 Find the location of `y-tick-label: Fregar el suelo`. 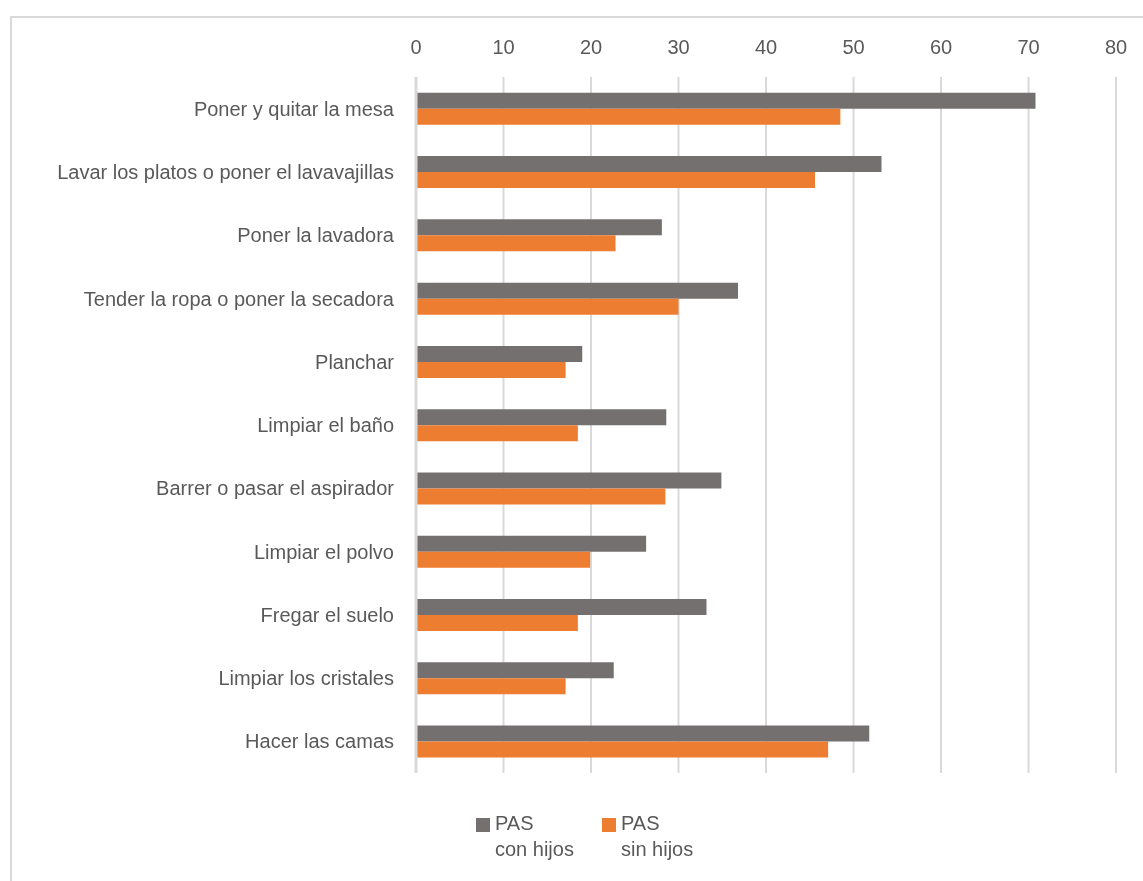

y-tick-label: Fregar el suelo is located at coordinates (327, 614).